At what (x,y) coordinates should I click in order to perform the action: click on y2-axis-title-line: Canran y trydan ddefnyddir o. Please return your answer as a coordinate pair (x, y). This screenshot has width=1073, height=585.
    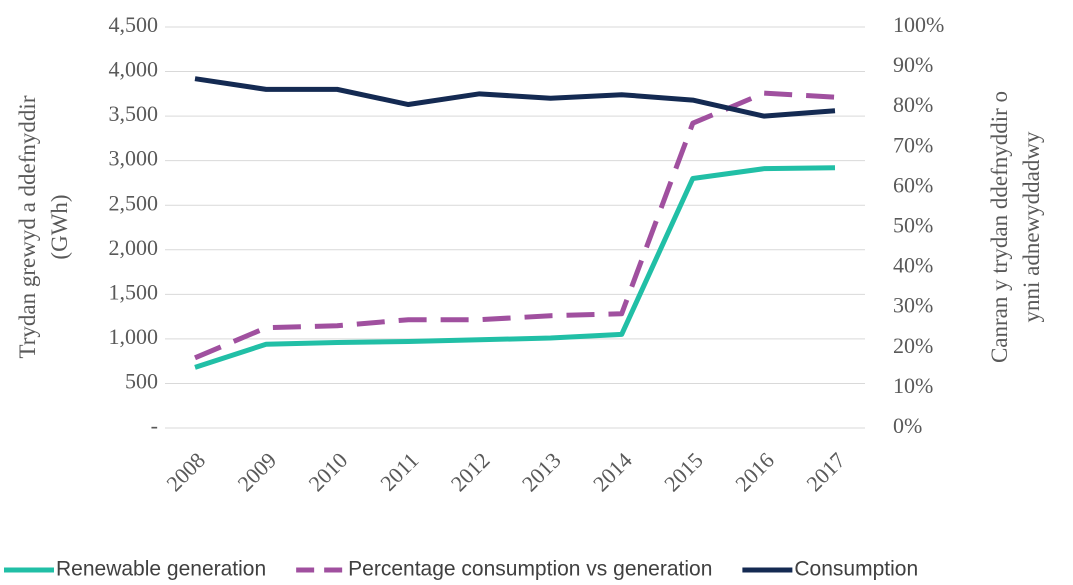
    Looking at the image, I should click on (999, 227).